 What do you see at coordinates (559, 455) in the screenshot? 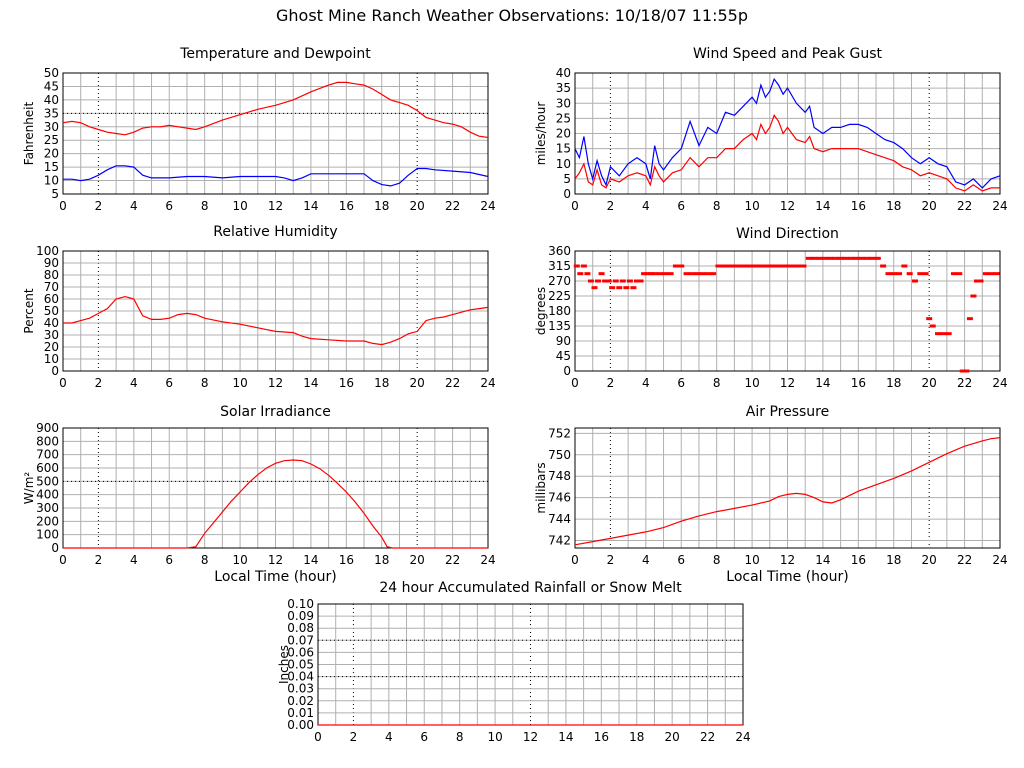
I see `pressure-ytick-label: 750` at bounding box center [559, 455].